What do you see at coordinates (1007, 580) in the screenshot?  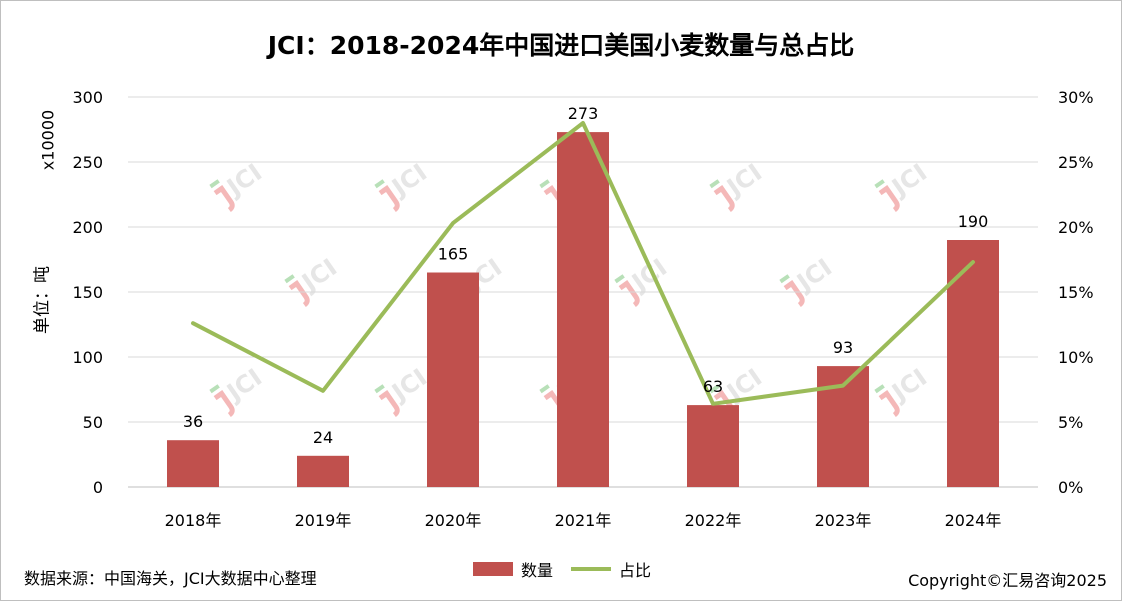 I see `footer-copyright: Copyright©汇易咨询2025` at bounding box center [1007, 580].